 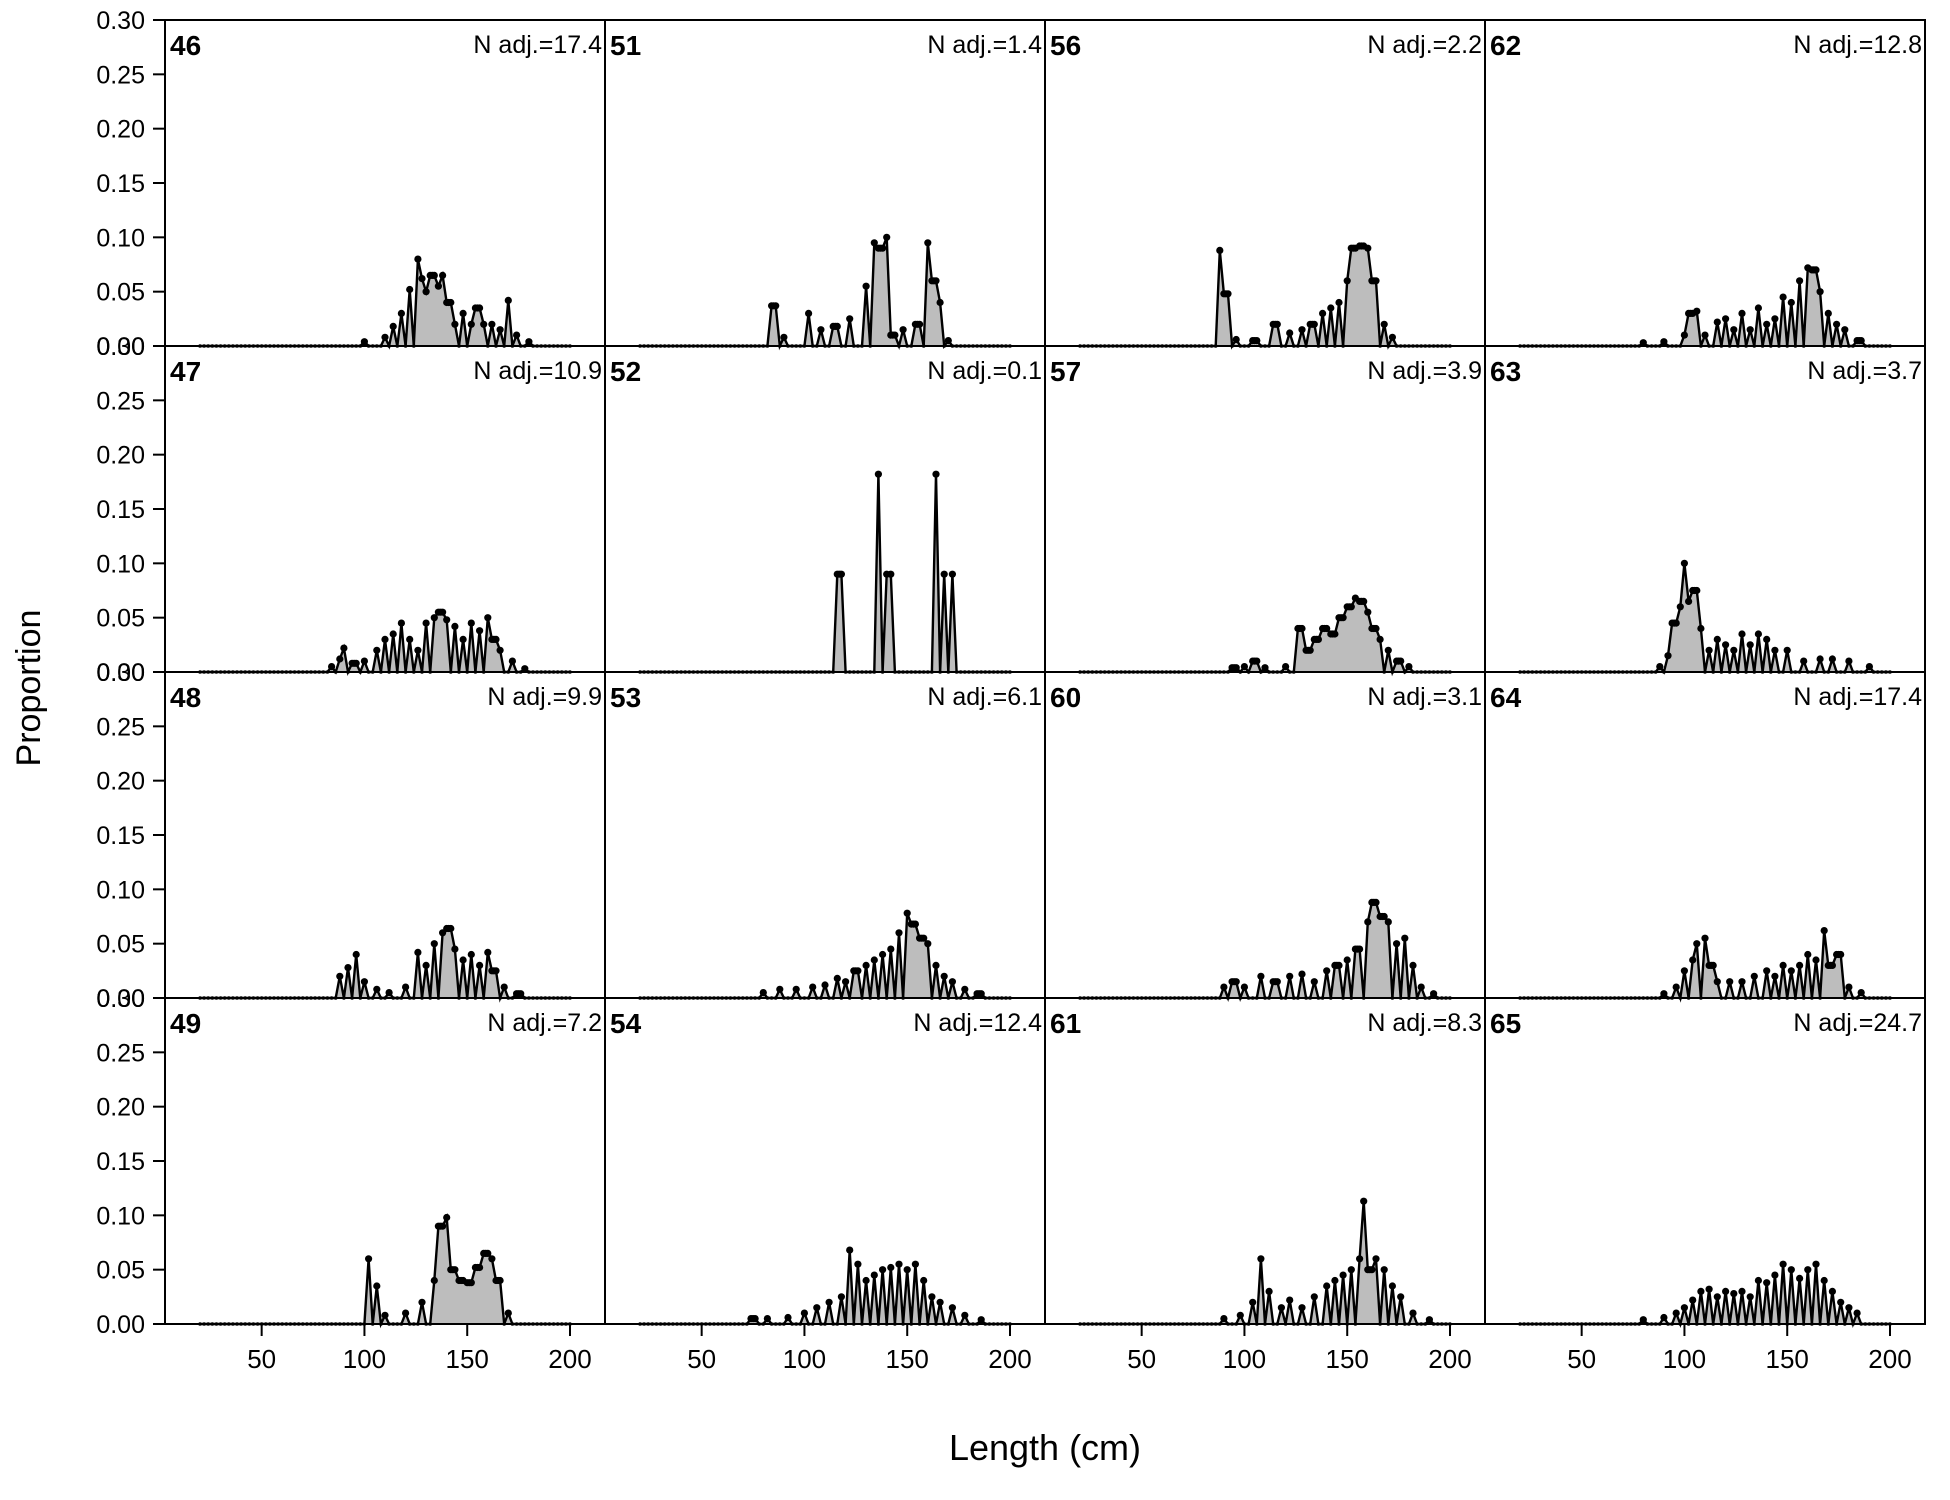 What do you see at coordinates (1424, 371) in the screenshot?
I see `panel-57-n-label: N adj.=3.9` at bounding box center [1424, 371].